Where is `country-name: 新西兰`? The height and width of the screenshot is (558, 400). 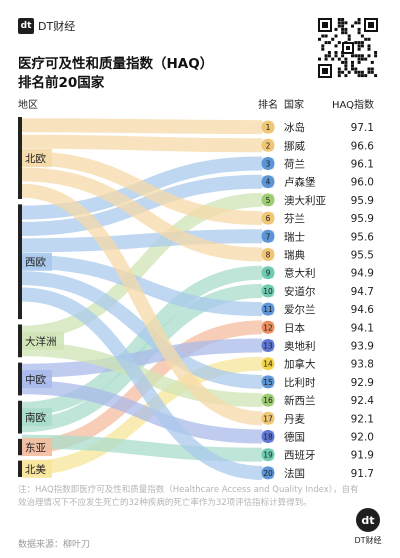 country-name: 新西兰 is located at coordinates (300, 400).